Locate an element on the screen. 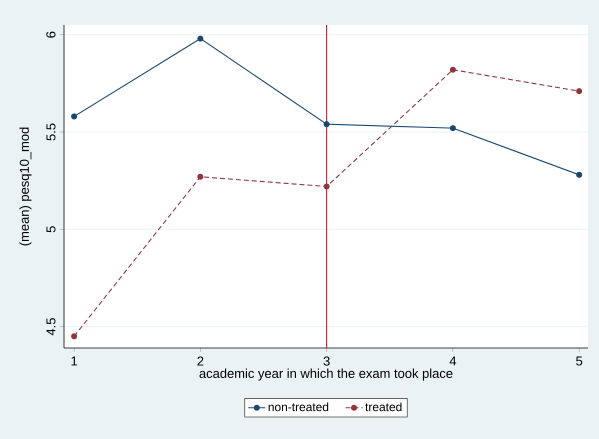  y-axis-title: (mean) pesq10_mod is located at coordinates (25, 187).